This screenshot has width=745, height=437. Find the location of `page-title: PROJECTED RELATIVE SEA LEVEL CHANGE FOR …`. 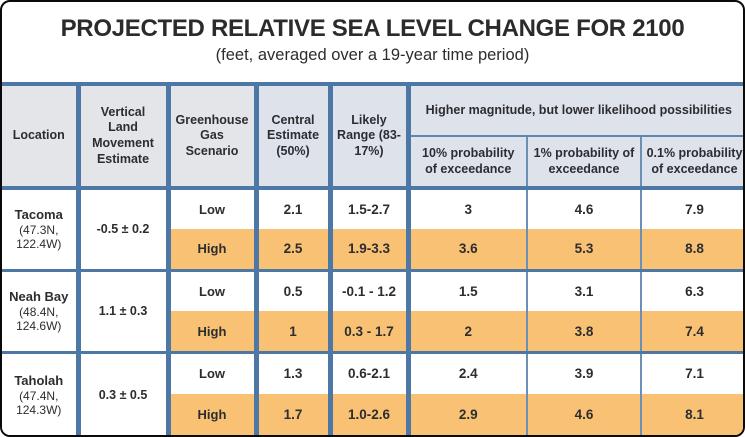

page-title: PROJECTED RELATIVE SEA LEVEL CHANGE FOR … is located at coordinates (372, 28).